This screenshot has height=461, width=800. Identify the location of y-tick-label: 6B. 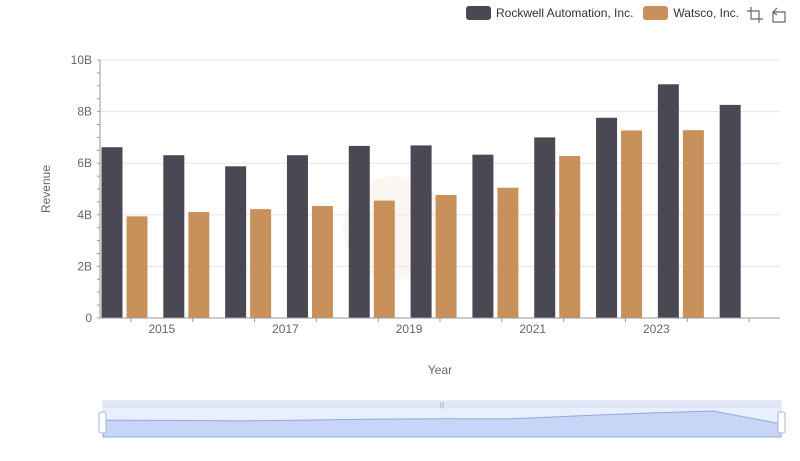
(84, 163).